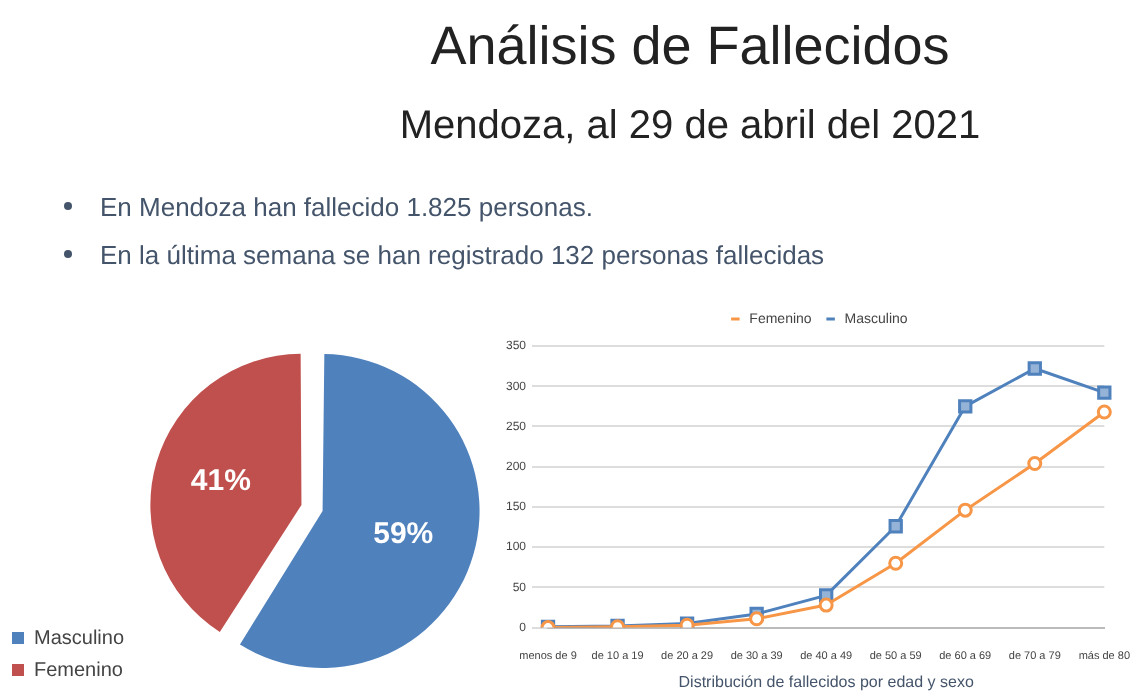 The image size is (1140, 696). What do you see at coordinates (690, 127) in the screenshot?
I see `chart-subtitle: Mendoza, al 29 de abril del 2021` at bounding box center [690, 127].